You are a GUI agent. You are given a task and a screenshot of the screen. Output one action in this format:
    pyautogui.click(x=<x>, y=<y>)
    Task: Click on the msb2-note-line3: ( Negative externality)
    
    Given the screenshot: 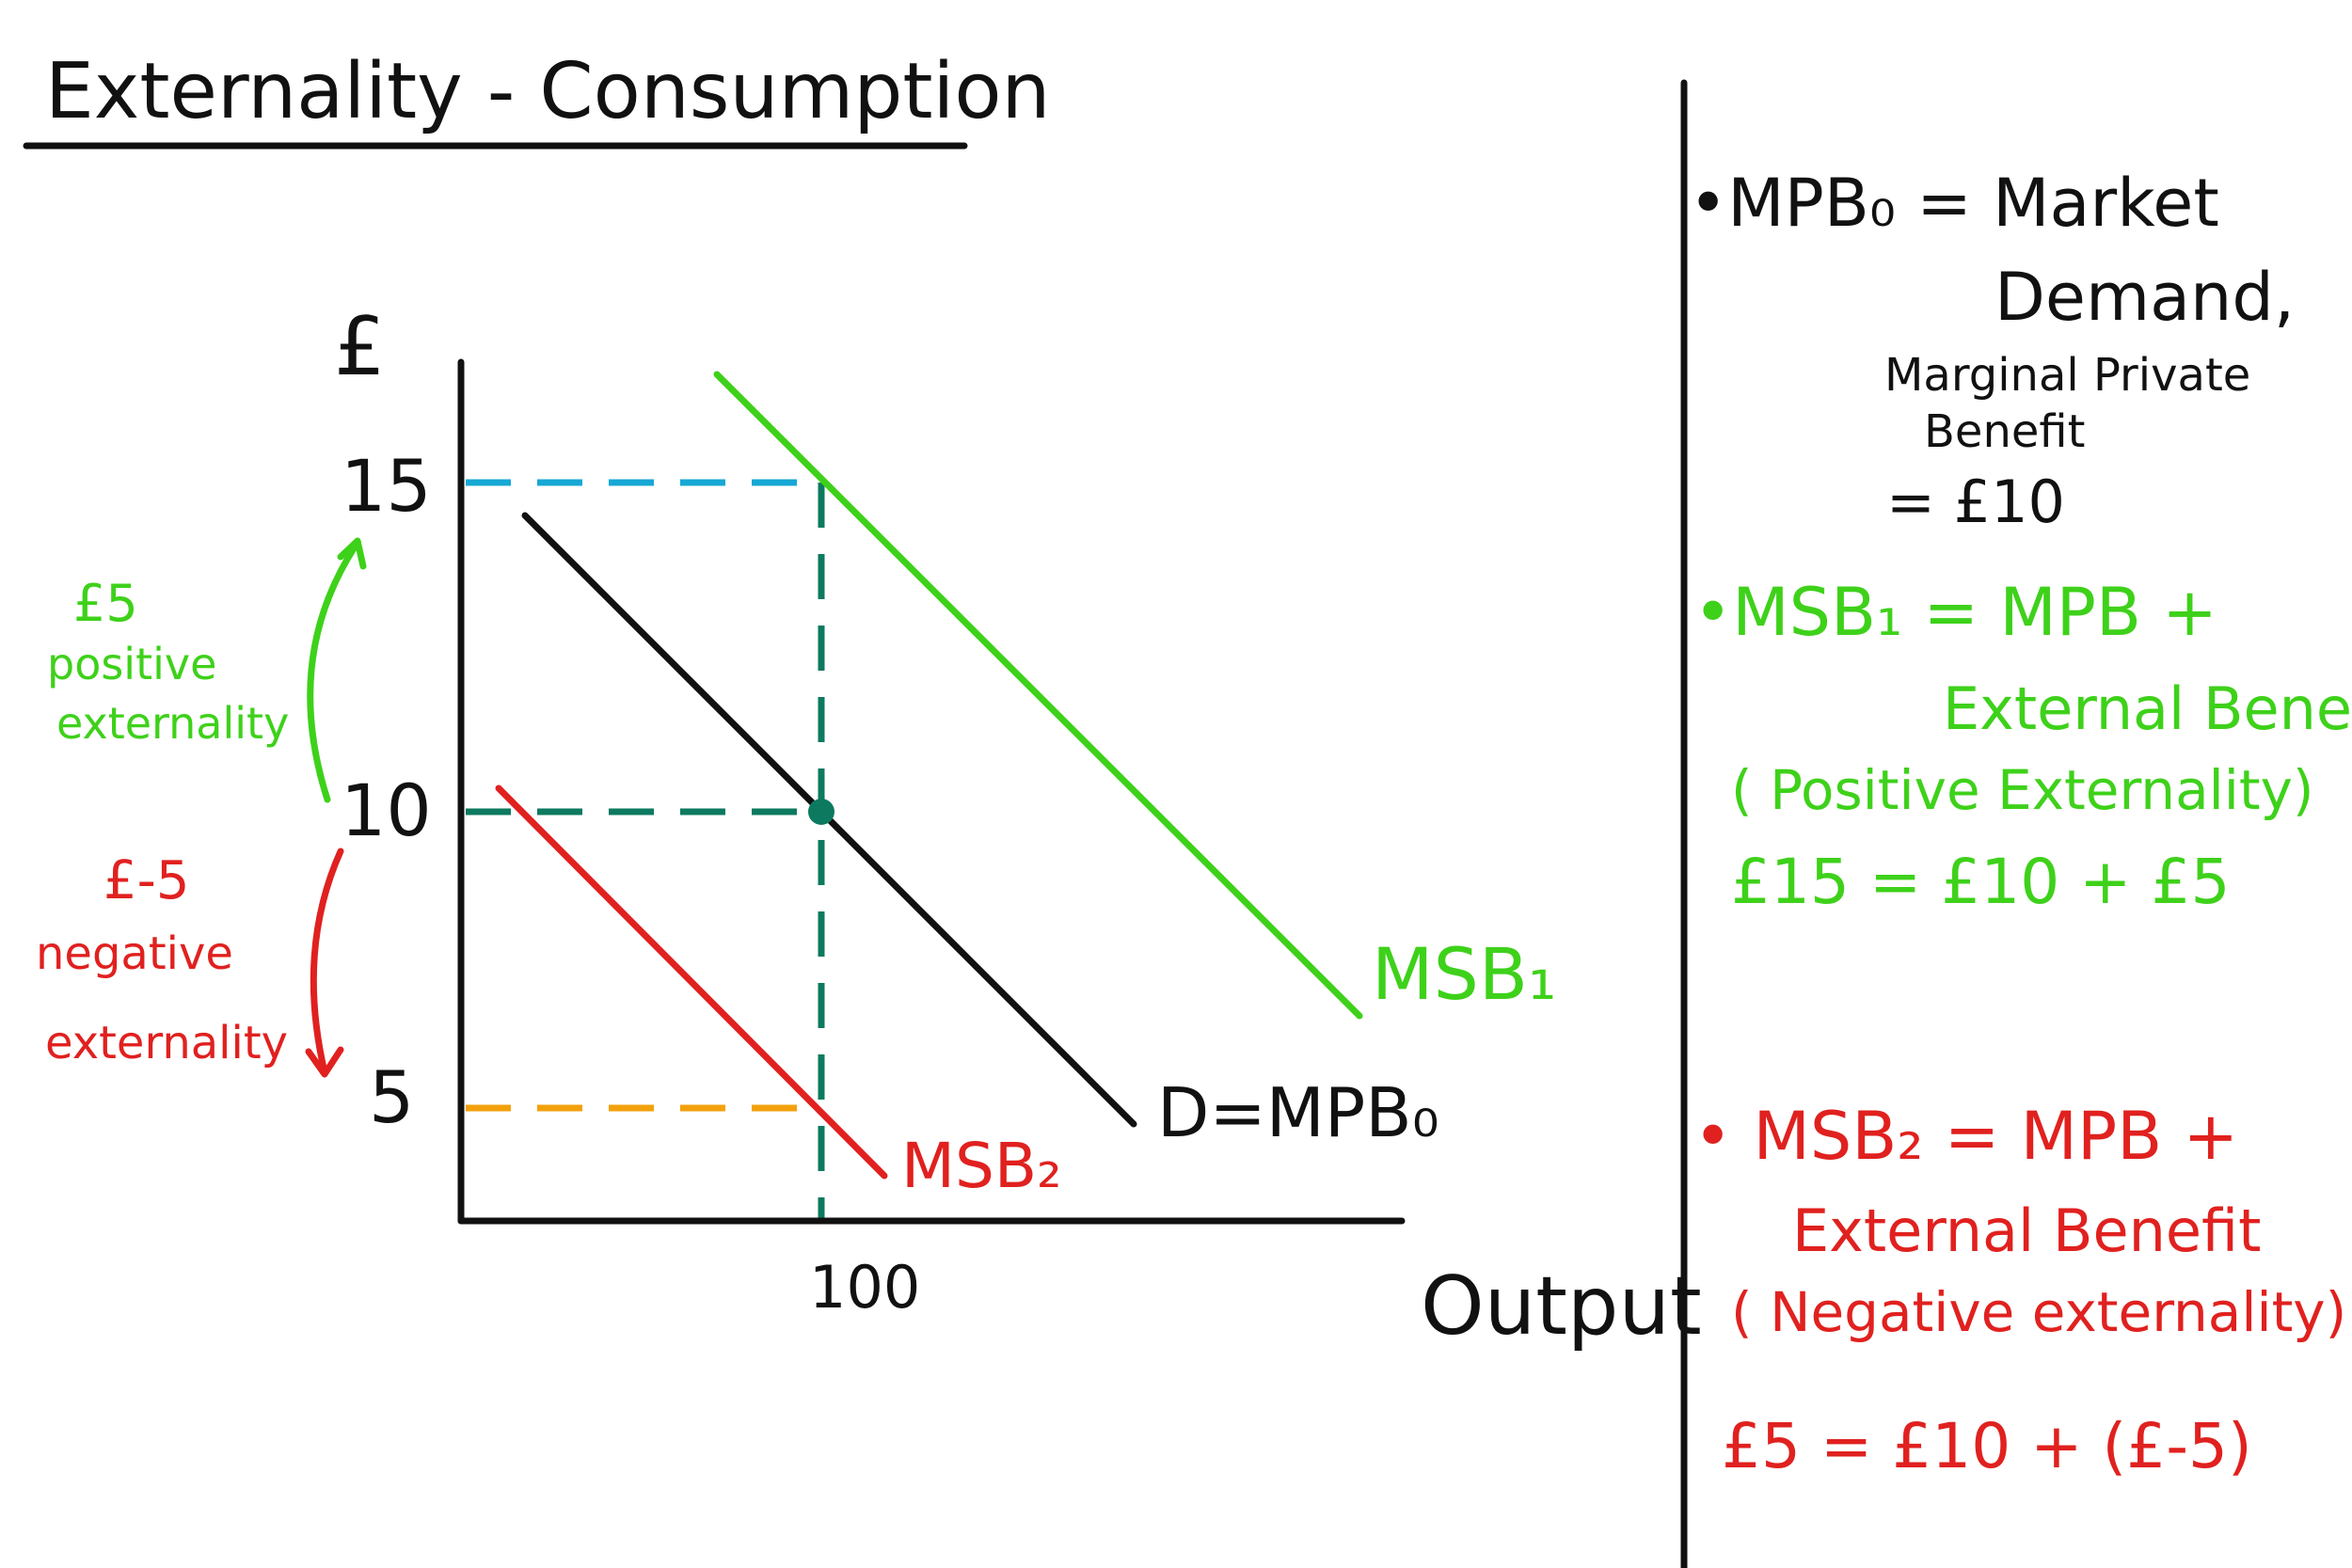 What is the action you would take?
    pyautogui.click(x=2038, y=1312)
    